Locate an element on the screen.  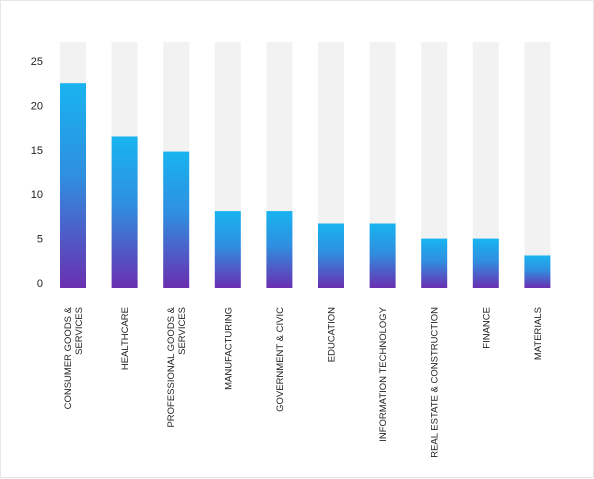
y-axis: 0 5 10 15 20 25 is located at coordinates (37, 173).